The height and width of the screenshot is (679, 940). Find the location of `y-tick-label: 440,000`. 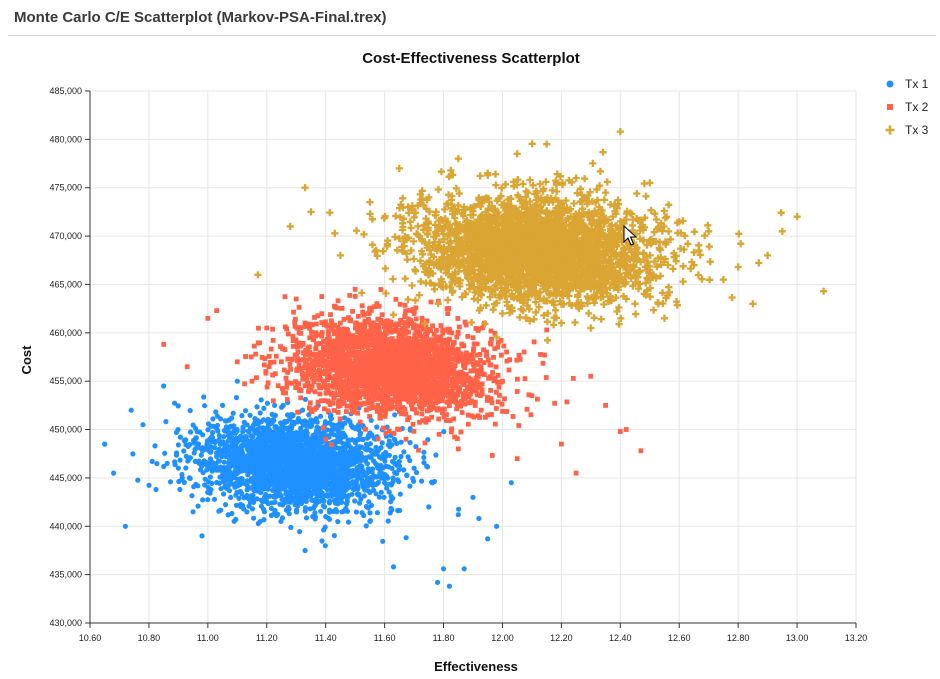

y-tick-label: 440,000 is located at coordinates (65, 526).